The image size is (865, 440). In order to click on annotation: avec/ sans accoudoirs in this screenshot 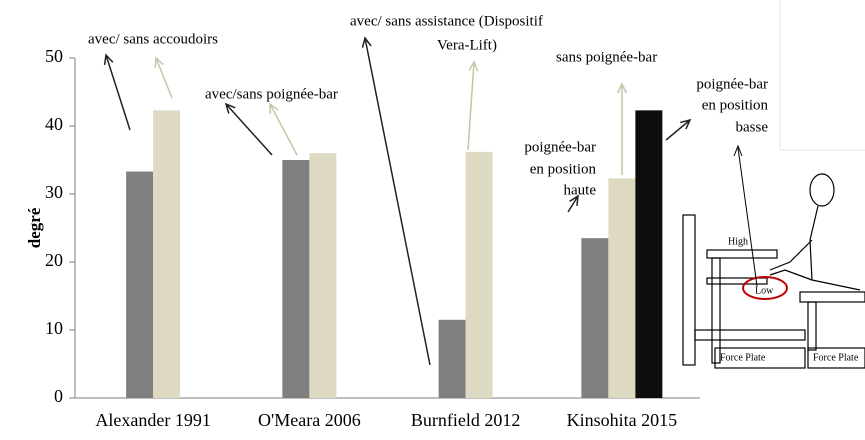, I will do `click(153, 39)`.